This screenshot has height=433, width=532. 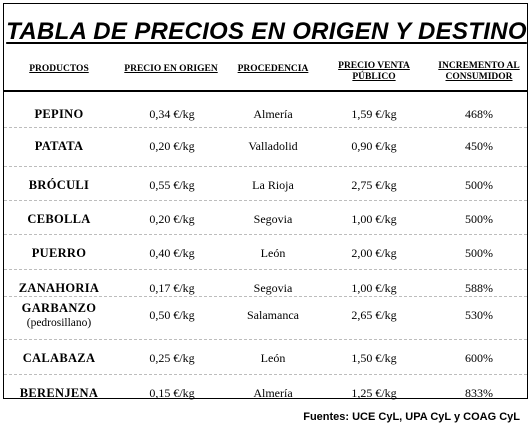 What do you see at coordinates (172, 253) in the screenshot?
I see `cell-origen: 0,40 €/kg` at bounding box center [172, 253].